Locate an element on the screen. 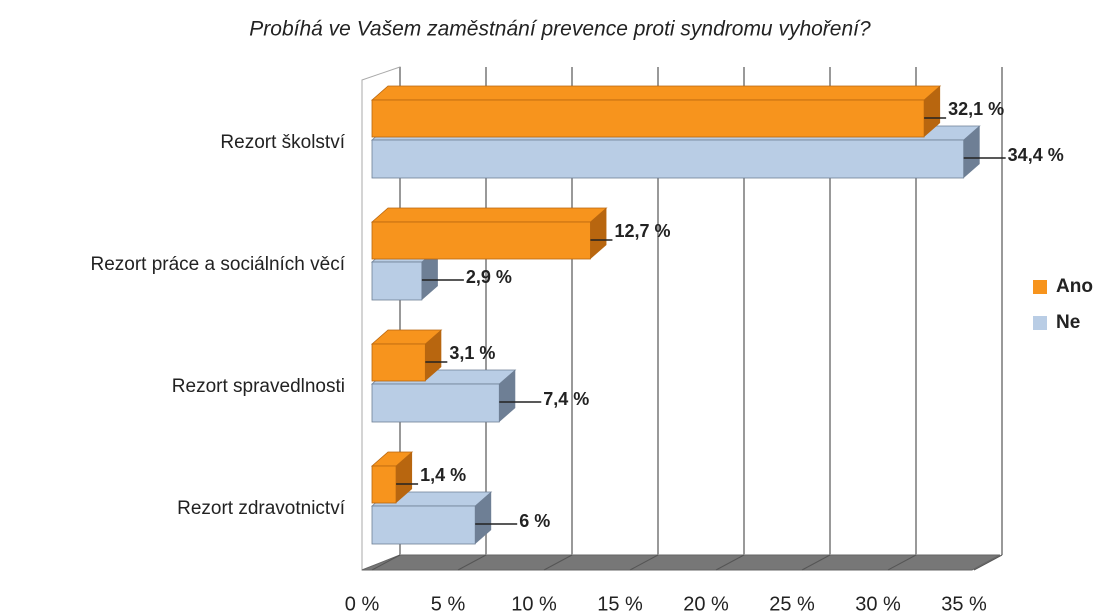 The height and width of the screenshot is (615, 1107). y-tick-label: Rezort spravedlnosti is located at coordinates (258, 386).